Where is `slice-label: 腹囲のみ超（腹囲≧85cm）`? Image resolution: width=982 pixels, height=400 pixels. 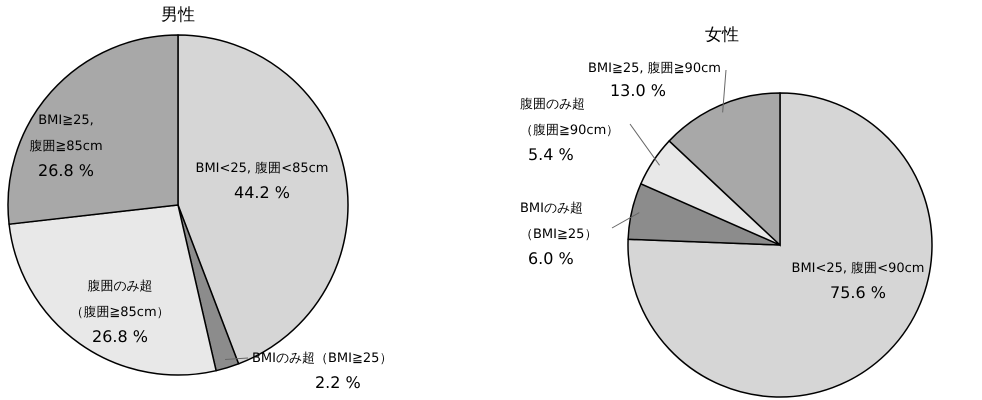 slice-label: 腹囲のみ超（腹囲≧85cm） is located at coordinates (120, 299).